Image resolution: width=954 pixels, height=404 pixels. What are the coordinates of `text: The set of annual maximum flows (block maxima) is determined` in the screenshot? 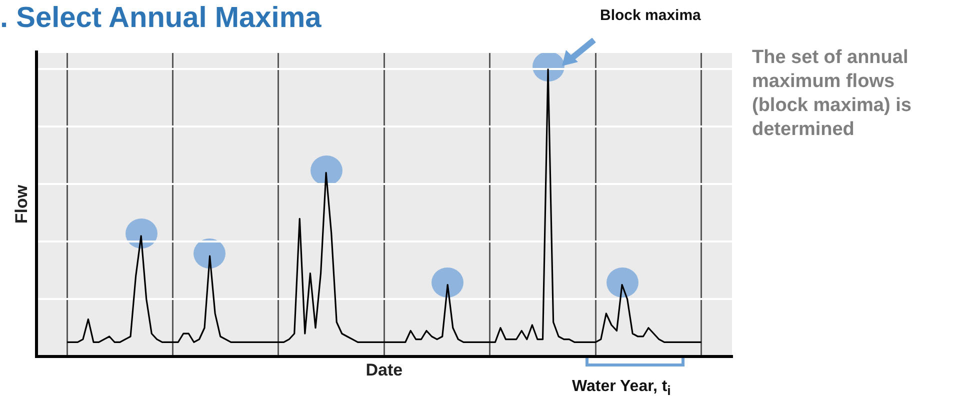 It's located at (832, 94).